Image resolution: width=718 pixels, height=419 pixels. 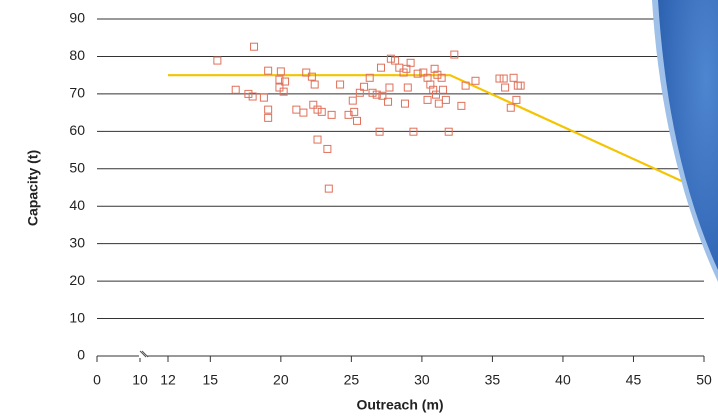 I want to click on x-tick-label: 25, so click(x=352, y=380).